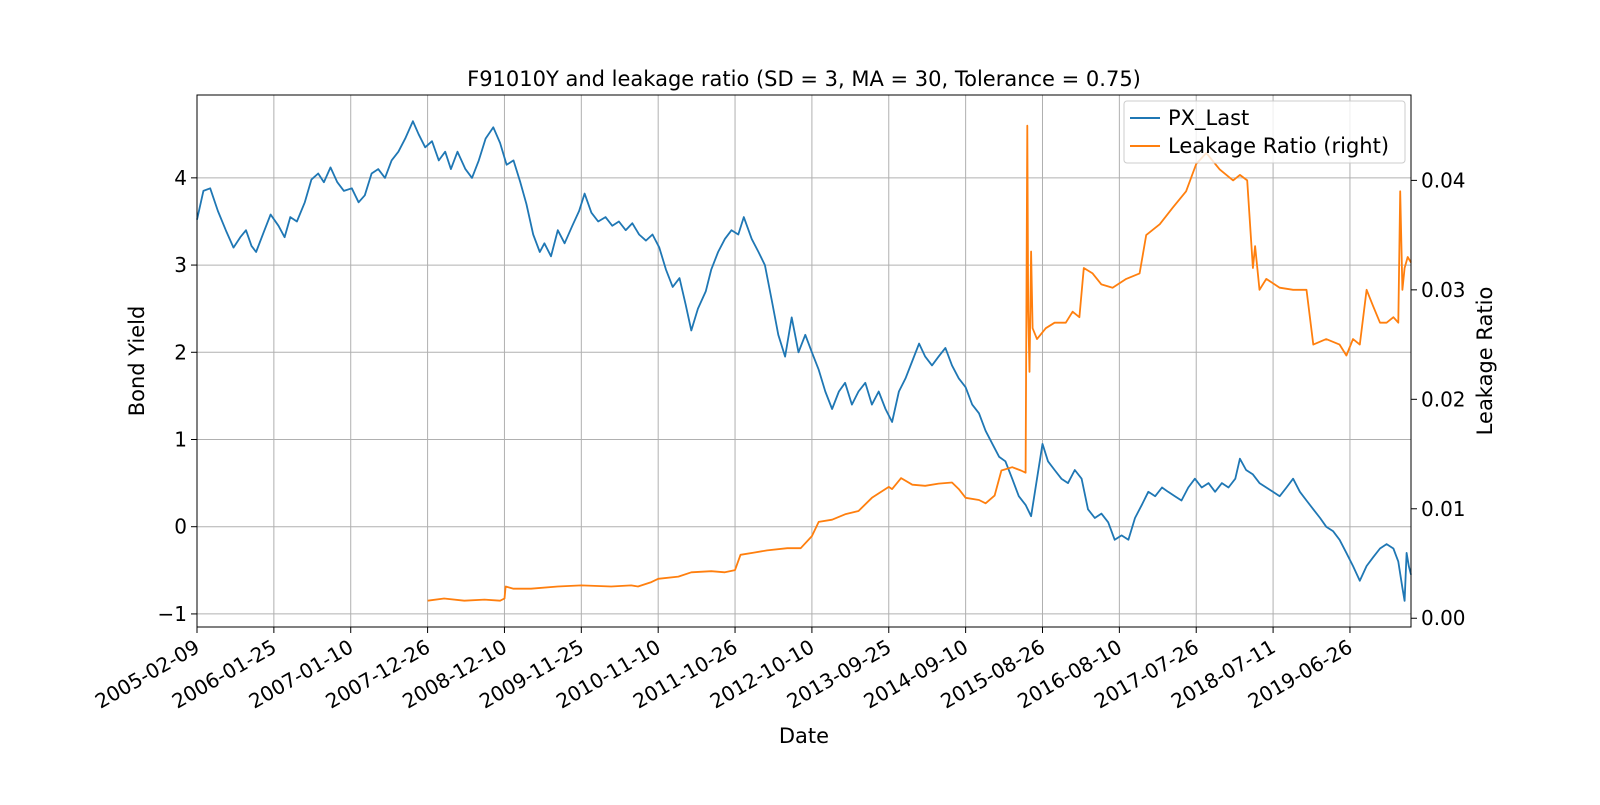  What do you see at coordinates (1443, 618) in the screenshot?
I see `y-right-tick-label: 0.00` at bounding box center [1443, 618].